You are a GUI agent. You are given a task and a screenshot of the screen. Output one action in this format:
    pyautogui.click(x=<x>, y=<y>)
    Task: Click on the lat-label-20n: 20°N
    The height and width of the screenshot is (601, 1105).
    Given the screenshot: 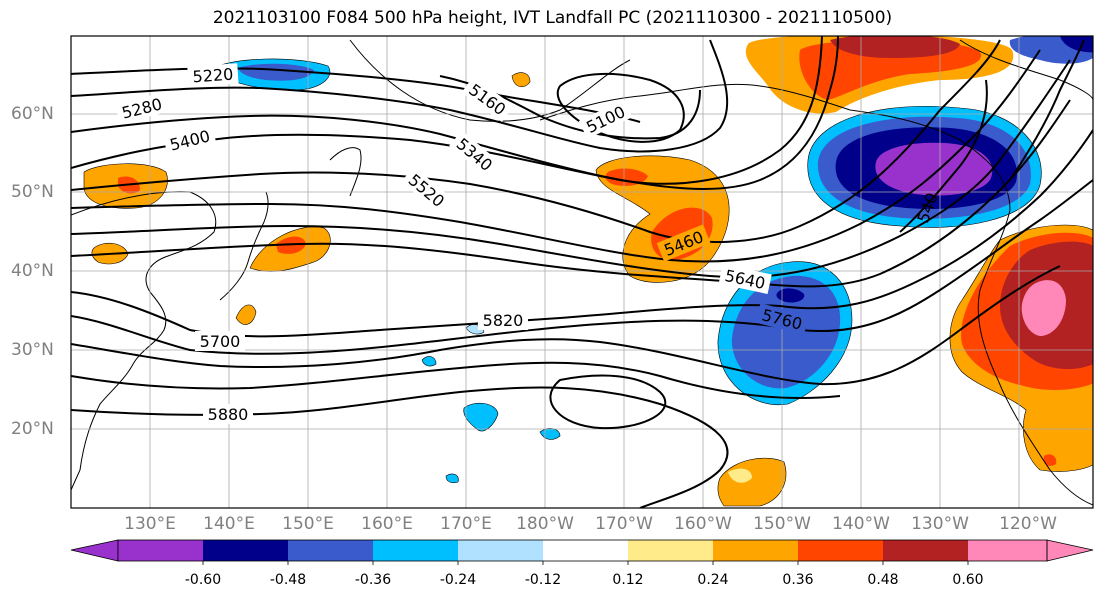 What is the action you would take?
    pyautogui.click(x=32, y=429)
    